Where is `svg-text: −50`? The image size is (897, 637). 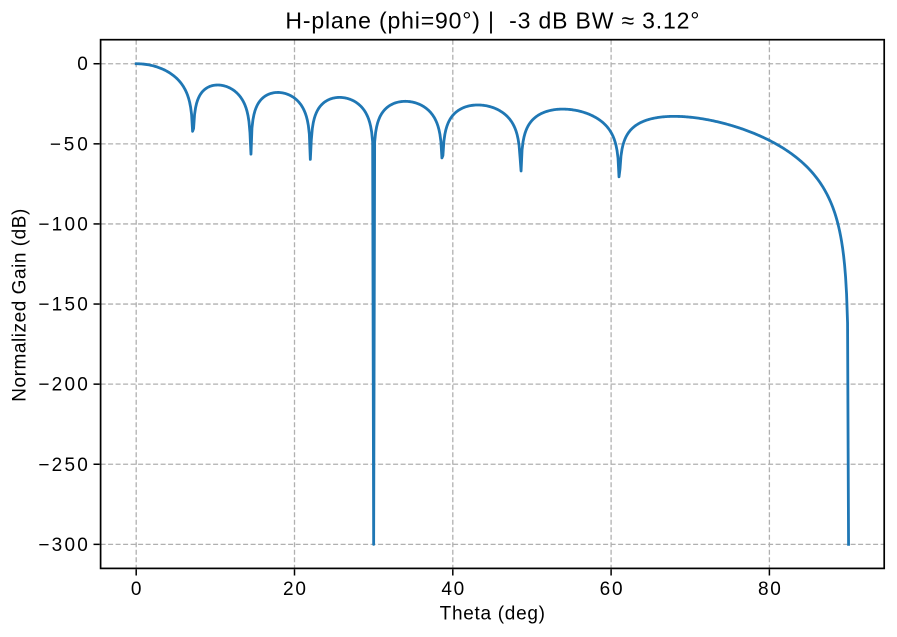
svg-text: −50 is located at coordinates (69, 144).